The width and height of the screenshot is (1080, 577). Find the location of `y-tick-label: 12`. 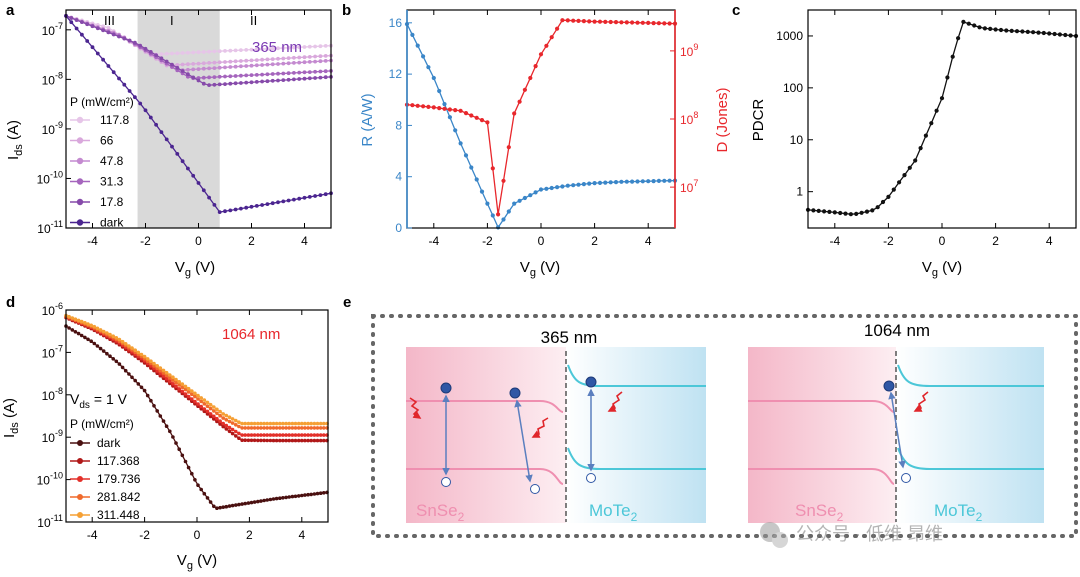

y-tick-label: 12 is located at coordinates (396, 74).